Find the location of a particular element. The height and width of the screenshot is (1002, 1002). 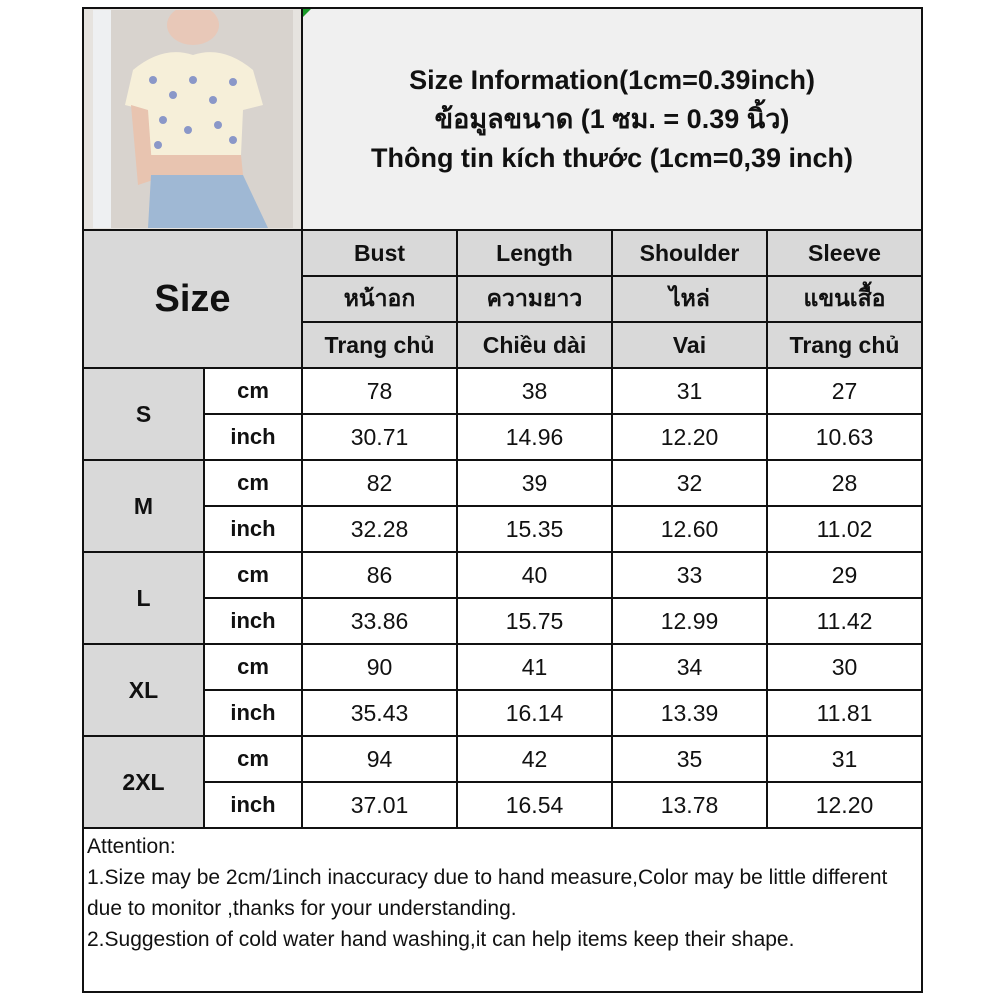

col-header-length-vi: Chiều dài is located at coordinates (534, 345).